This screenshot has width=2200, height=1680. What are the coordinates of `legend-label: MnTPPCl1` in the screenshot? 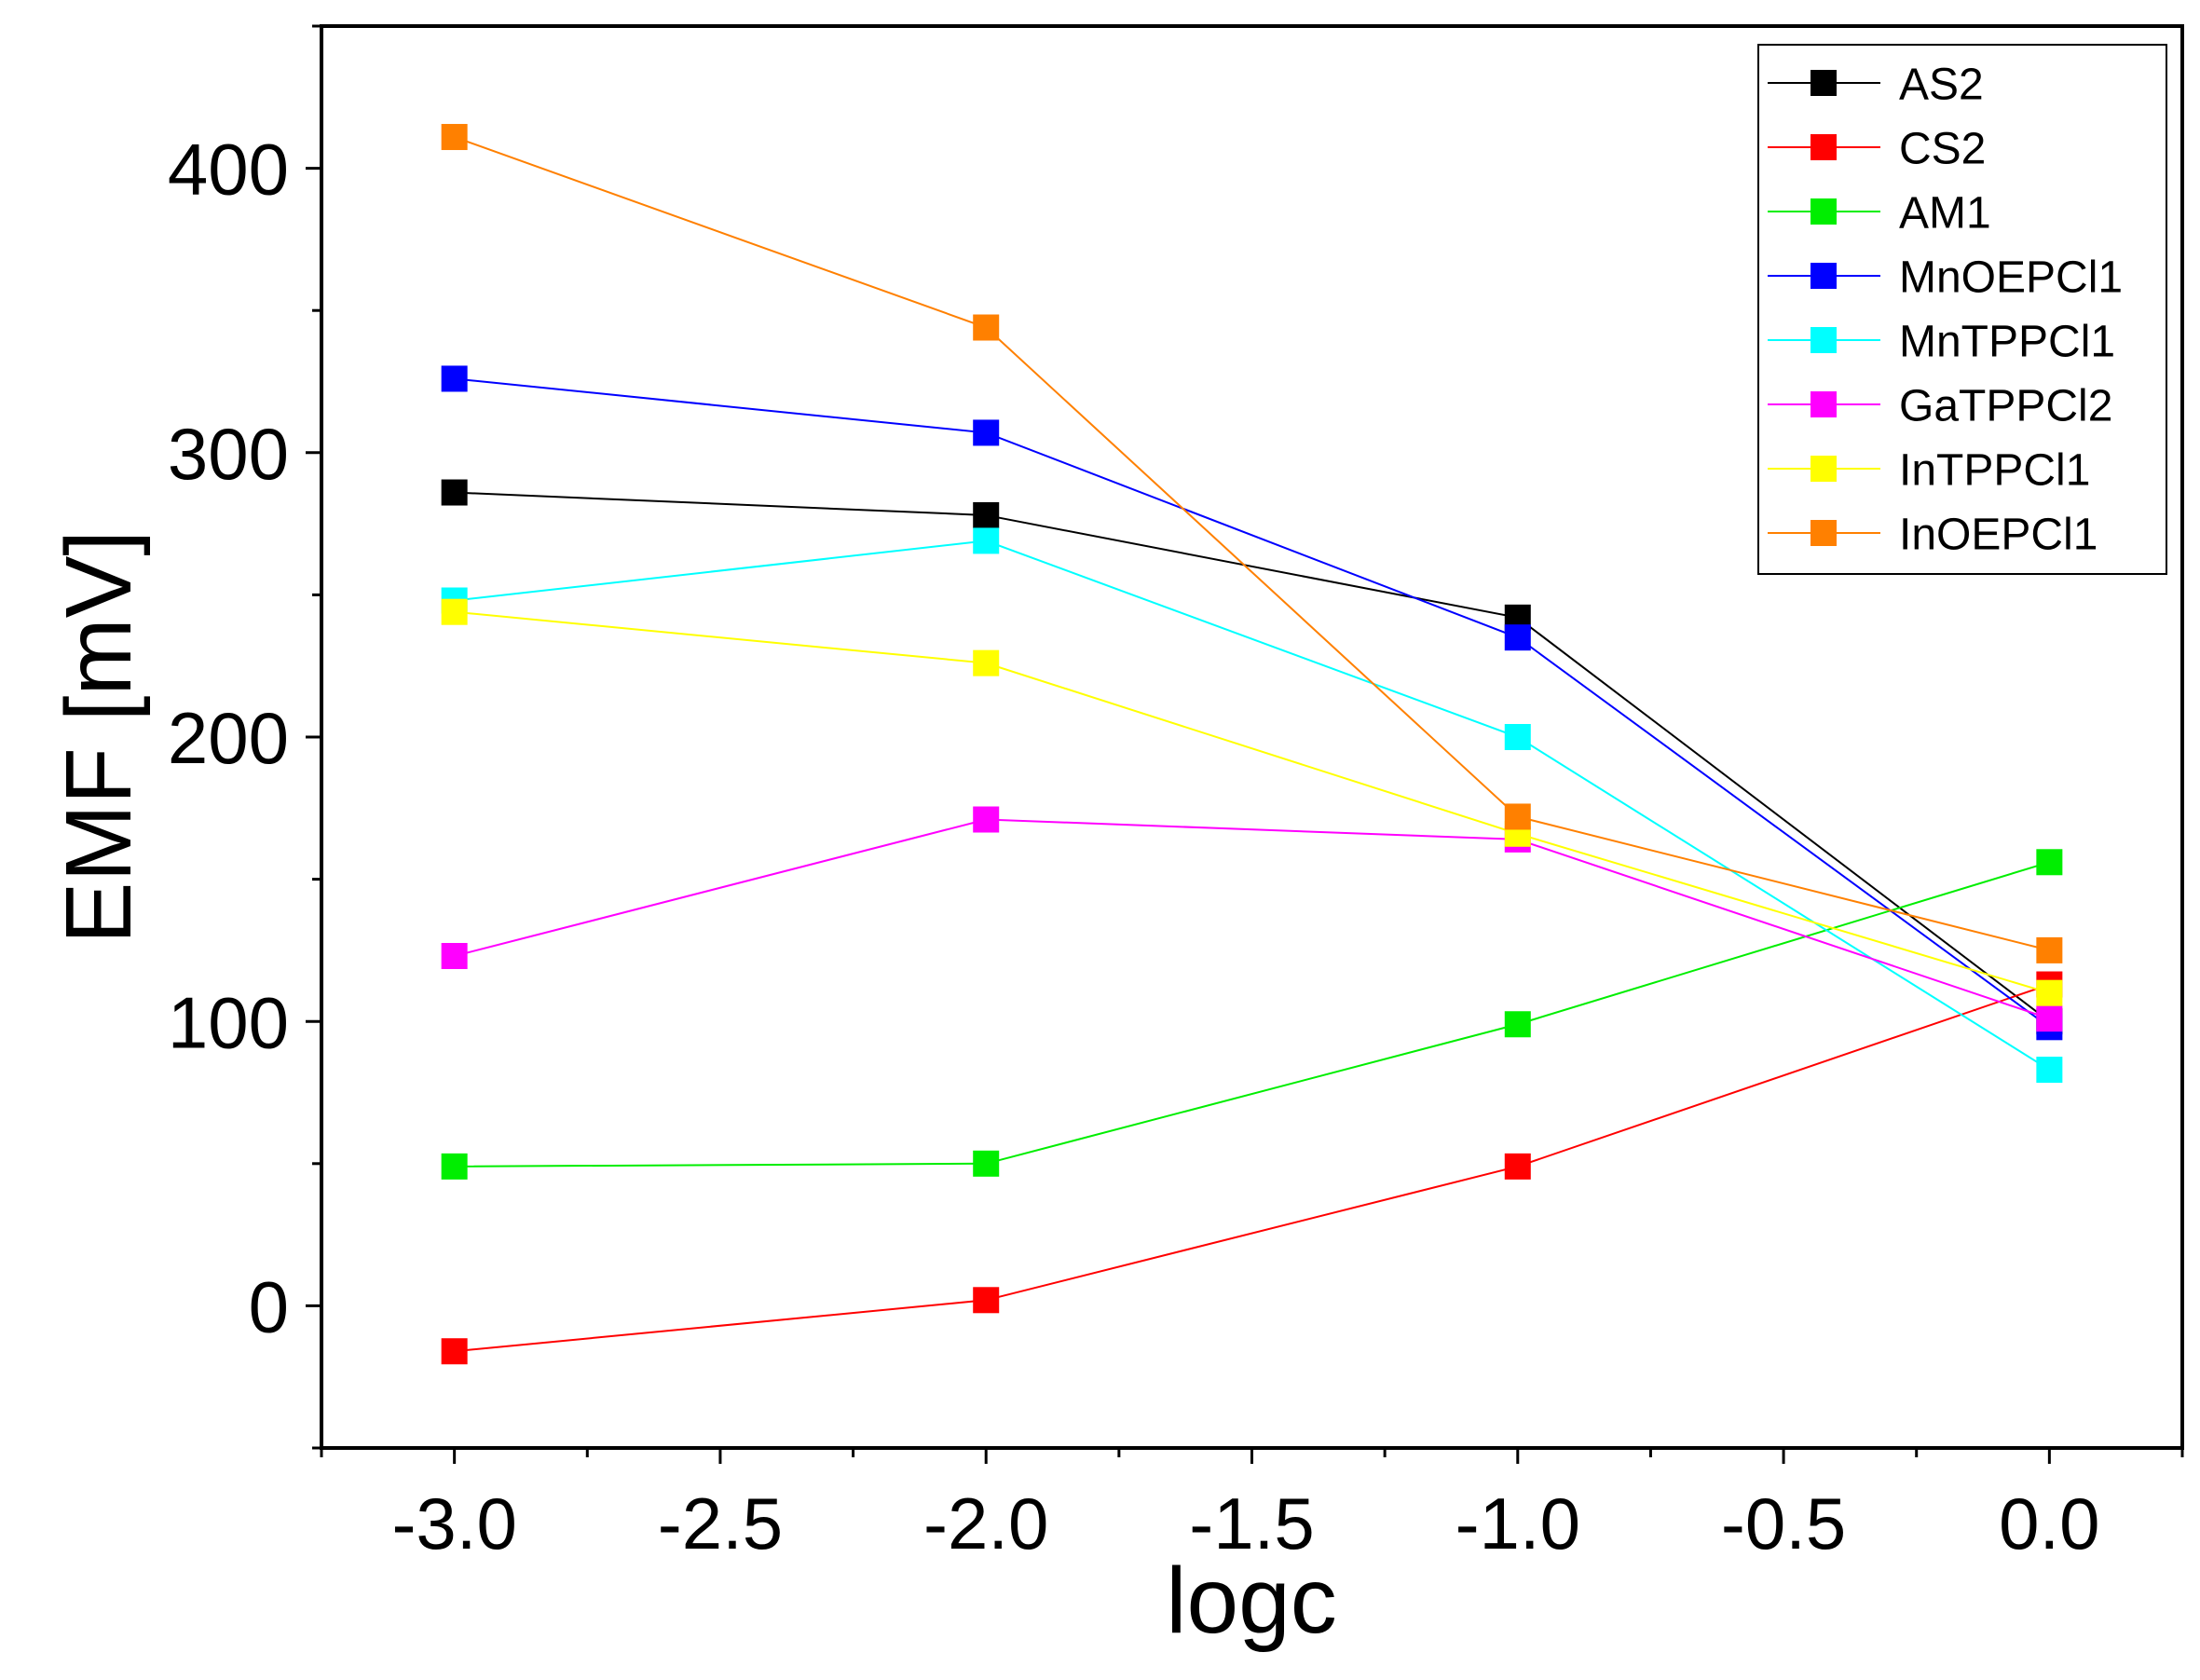 It's located at (2007, 341).